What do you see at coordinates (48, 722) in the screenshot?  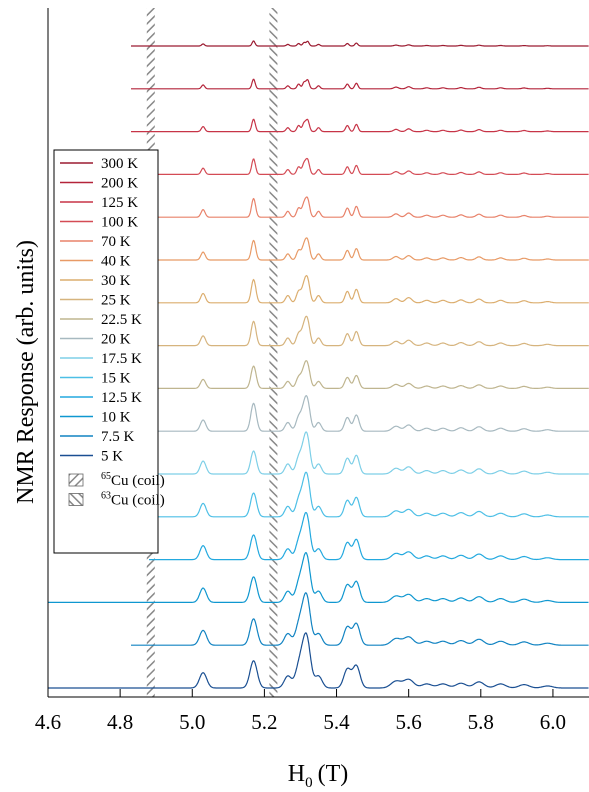 I see `x-tick-label: 4.6` at bounding box center [48, 722].